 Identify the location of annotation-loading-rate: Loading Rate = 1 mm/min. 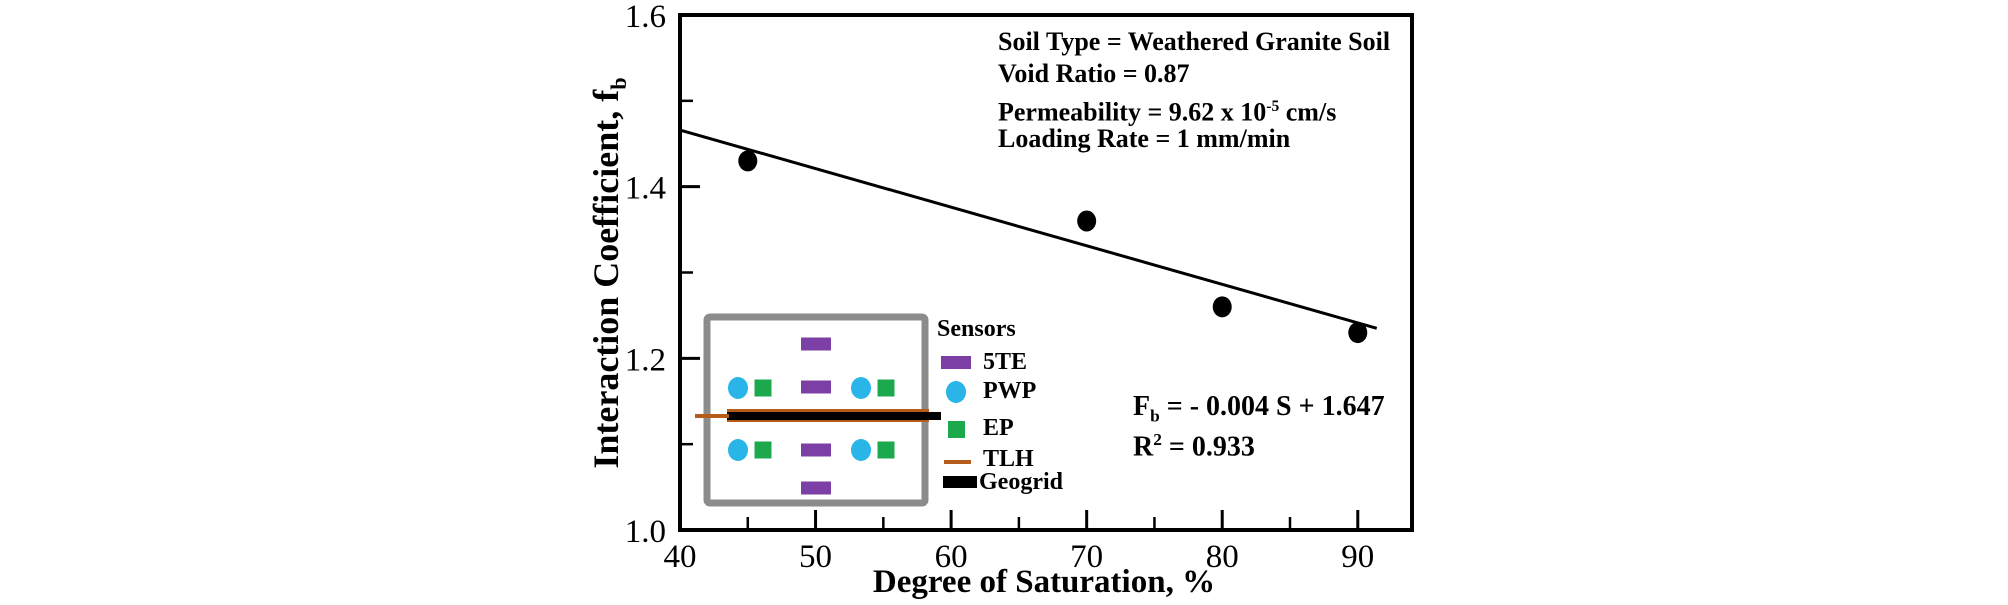
(1144, 138).